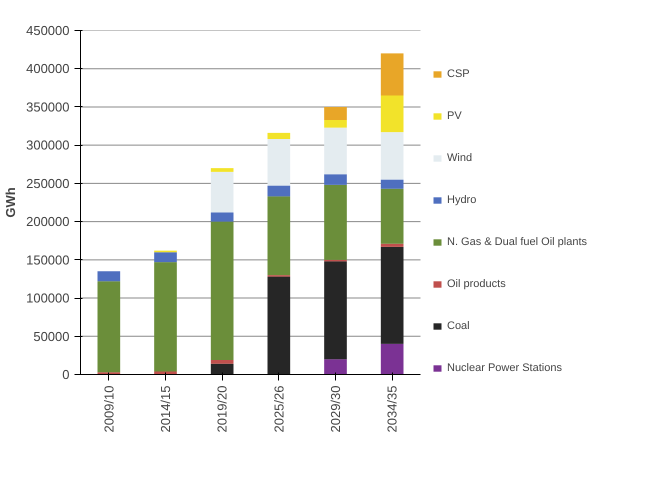  What do you see at coordinates (461, 200) in the screenshot?
I see `legend-label: Hydro` at bounding box center [461, 200].